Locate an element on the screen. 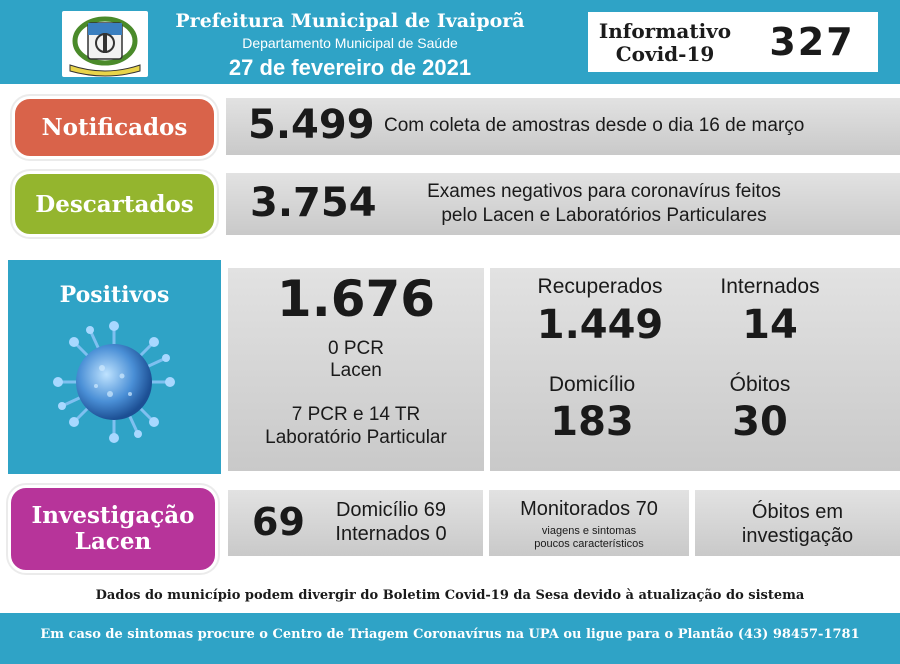  internados-value: 14 is located at coordinates (770, 325).